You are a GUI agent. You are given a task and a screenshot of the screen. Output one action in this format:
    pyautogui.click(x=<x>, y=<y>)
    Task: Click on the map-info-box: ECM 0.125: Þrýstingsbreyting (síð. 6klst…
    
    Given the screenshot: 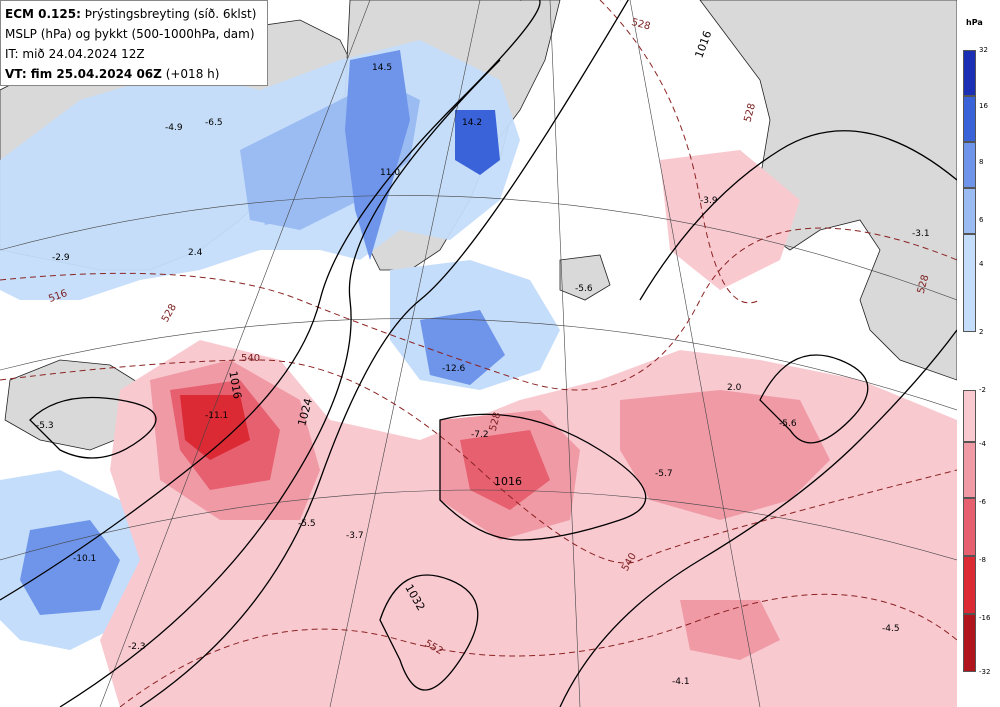 What is the action you would take?
    pyautogui.click(x=134, y=43)
    